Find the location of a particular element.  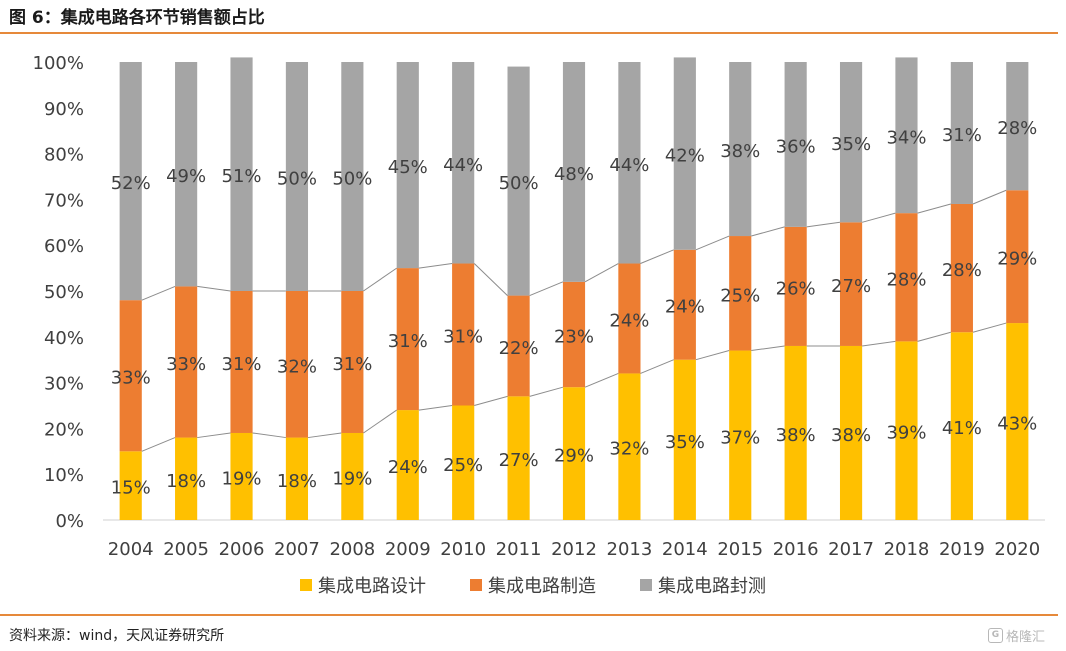

data-label: 45% is located at coordinates (408, 167).